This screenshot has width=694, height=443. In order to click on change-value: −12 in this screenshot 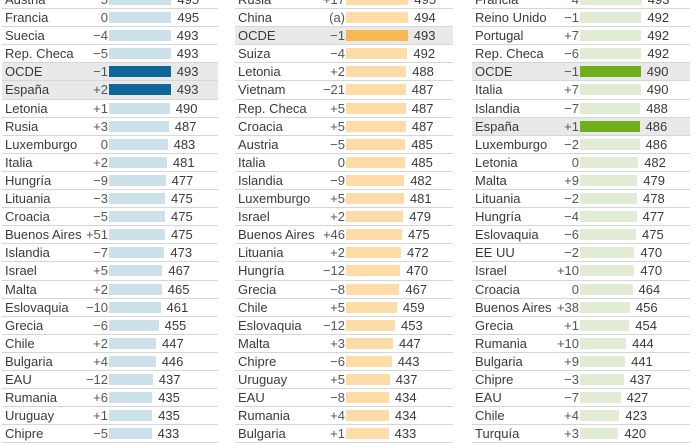, I will do `click(96, 379)`.